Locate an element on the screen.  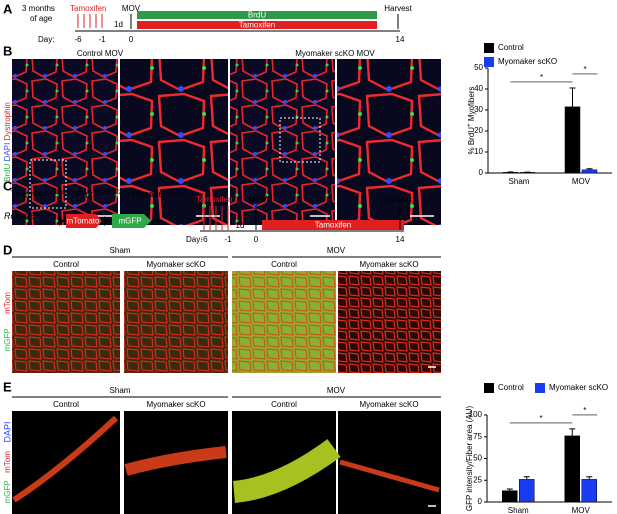
y-tick-label: 75 is located at coordinates (477, 436).